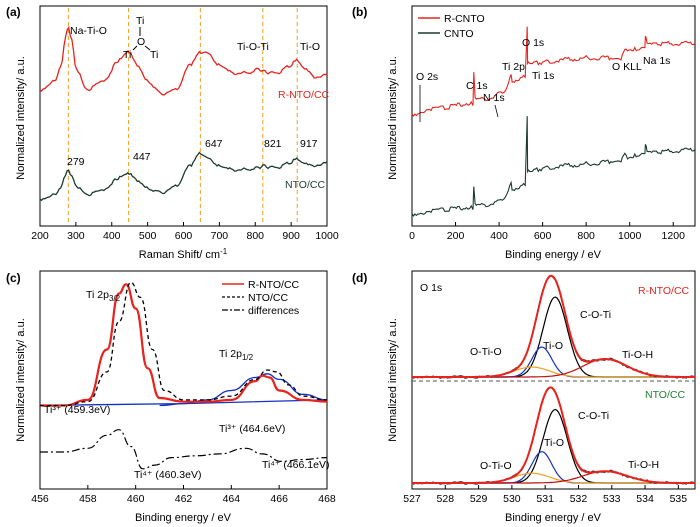 The height and width of the screenshot is (527, 700). I want to click on chart-a-xlabel: Raman Shift/ cm-1, so click(183, 254).